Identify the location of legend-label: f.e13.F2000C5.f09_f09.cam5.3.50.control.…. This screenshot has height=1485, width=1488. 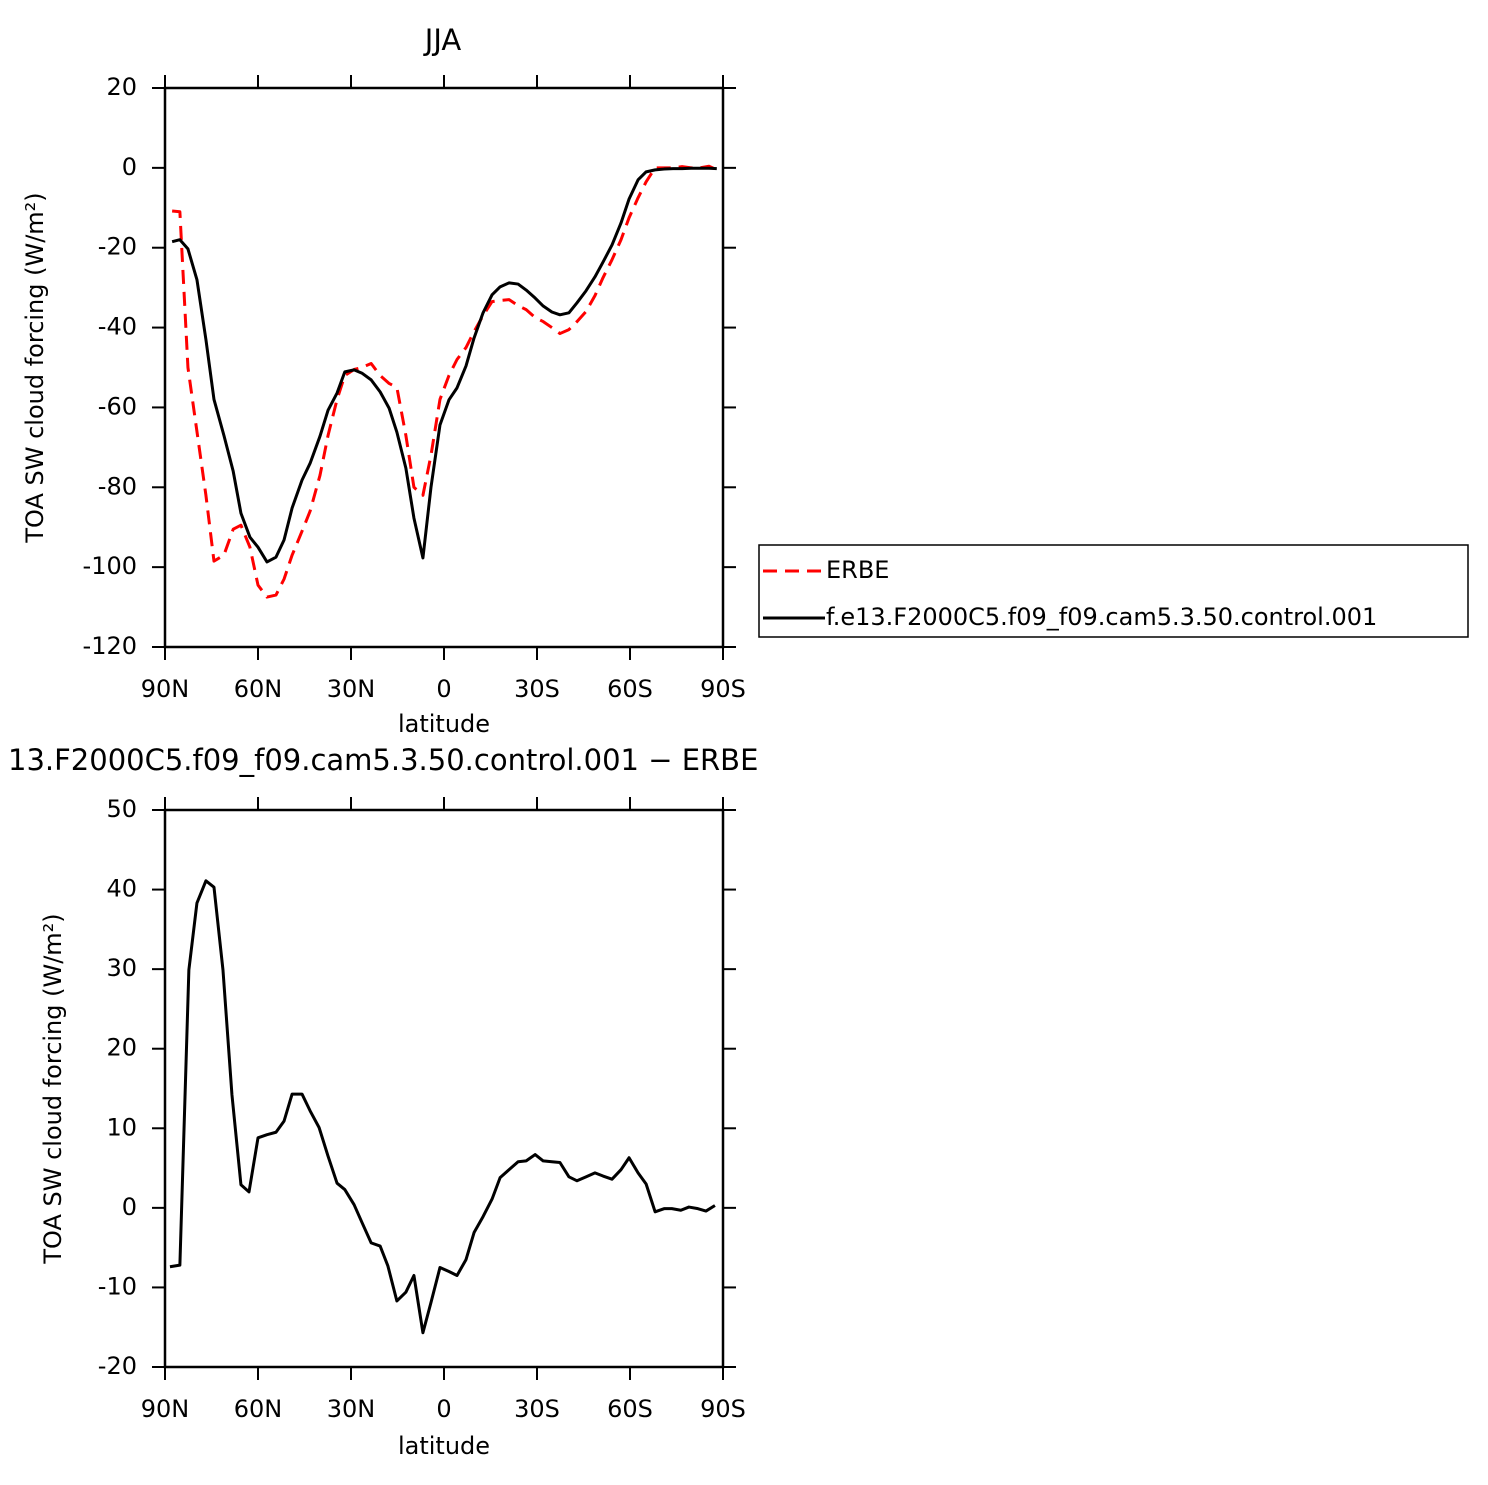
(1101, 617).